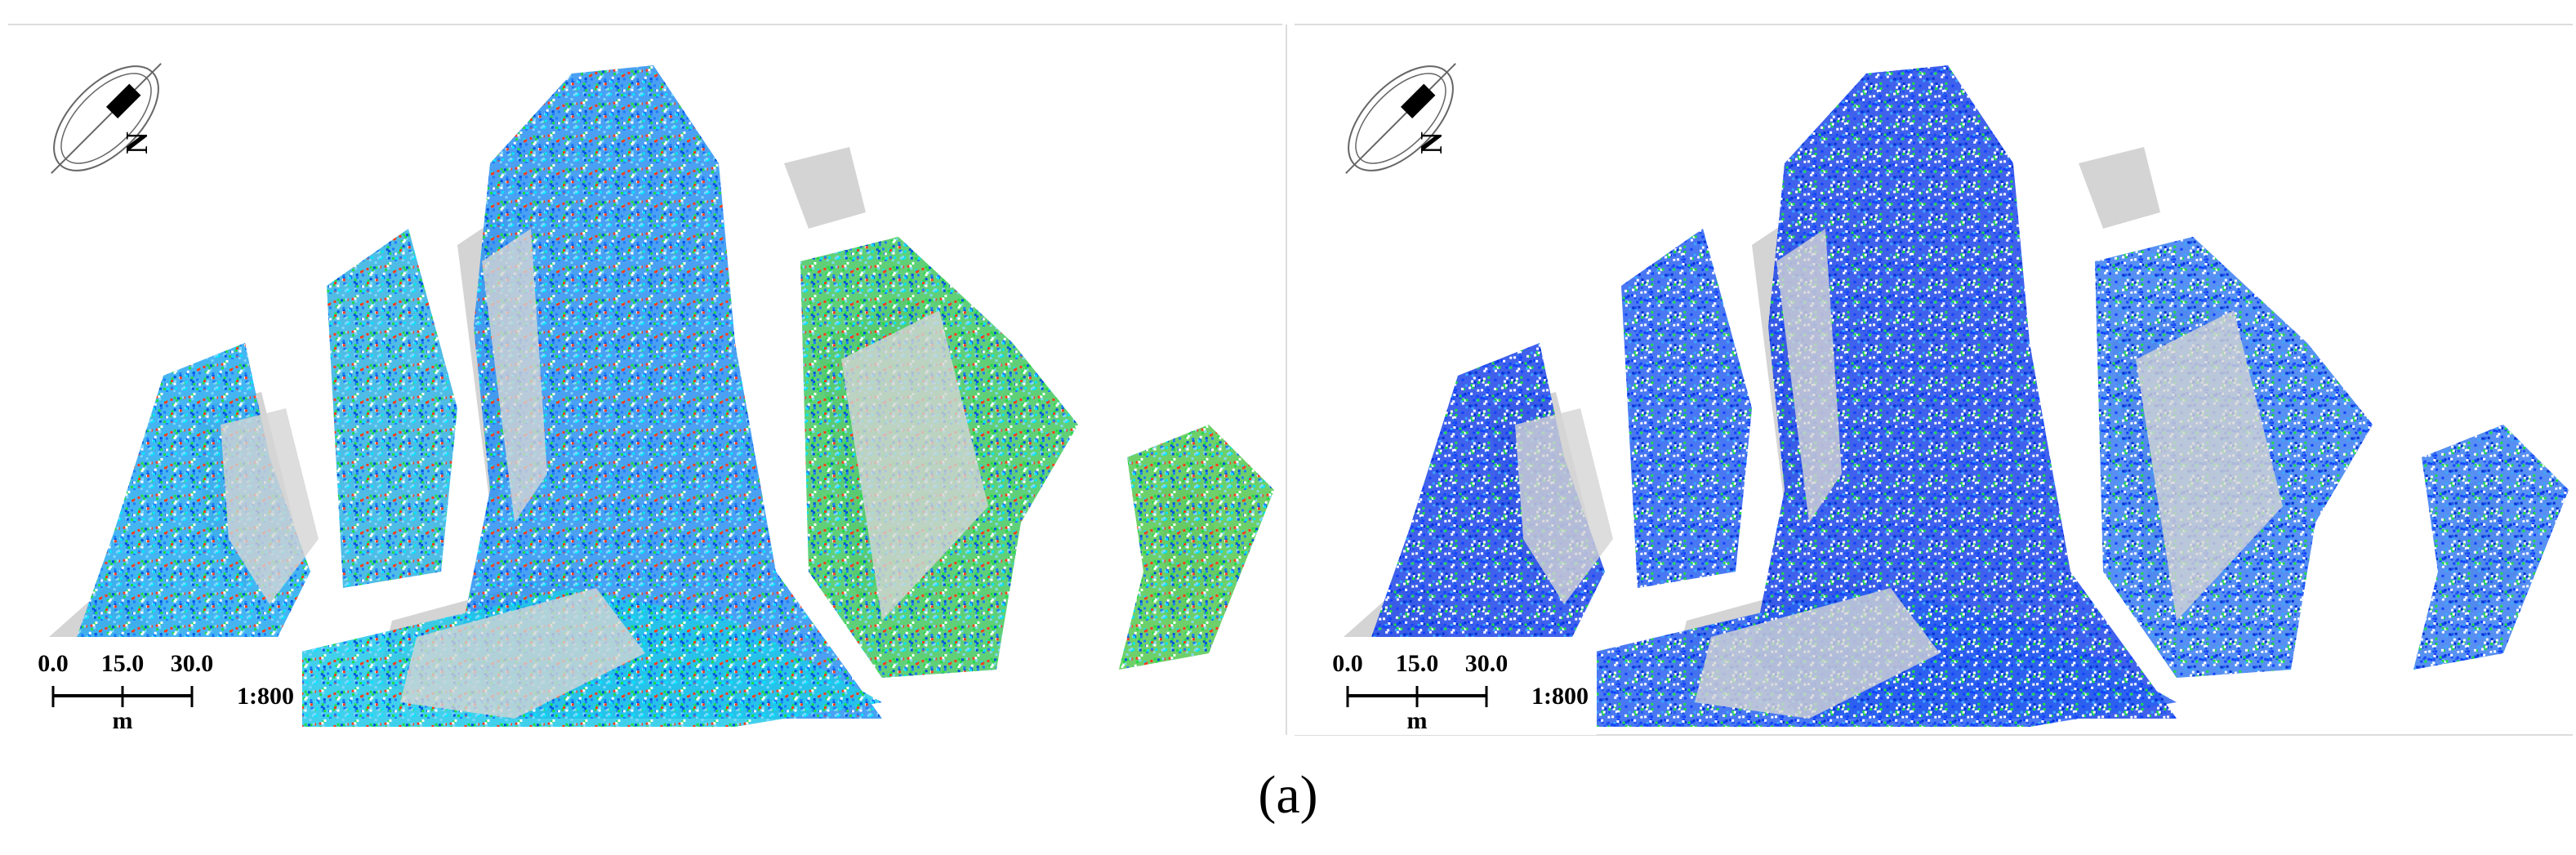 The image size is (2576, 855). I want to click on caption: (a), so click(1287, 795).